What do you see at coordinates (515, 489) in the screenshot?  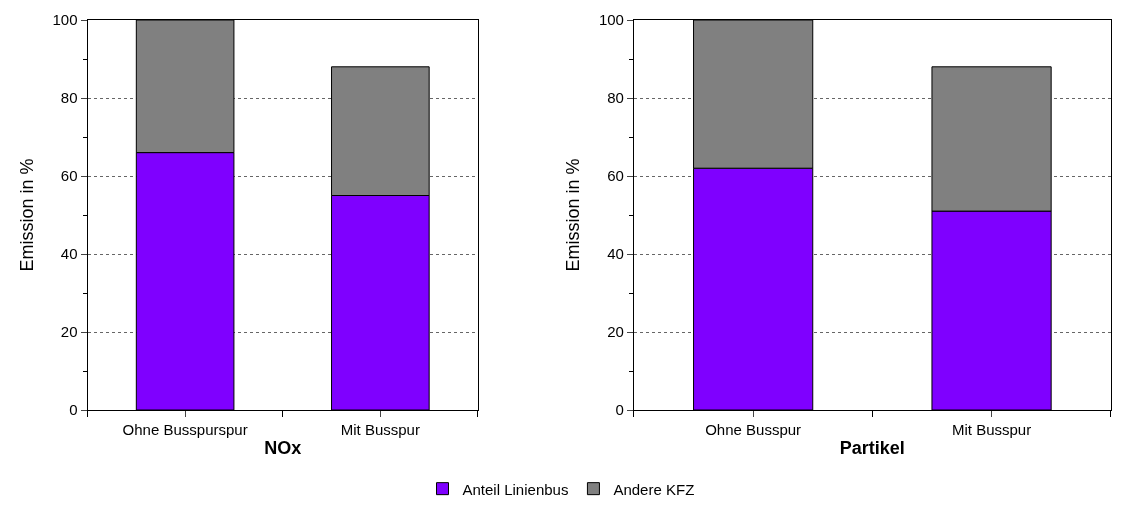 I see `legend-label: Anteil Linienbus` at bounding box center [515, 489].